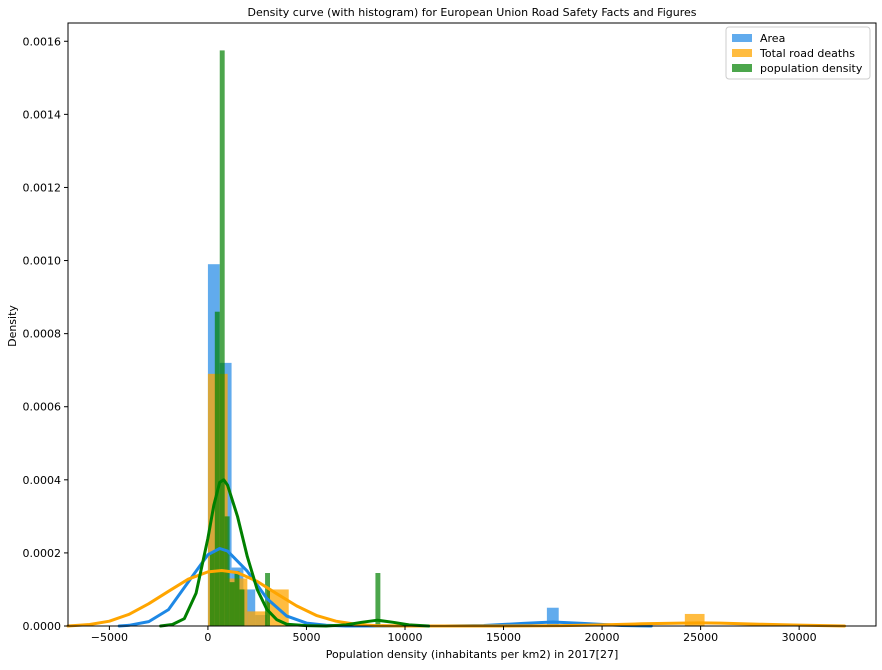 Image resolution: width=882 pixels, height=670 pixels. I want to click on y-tick-label: 0.0000, so click(42, 626).